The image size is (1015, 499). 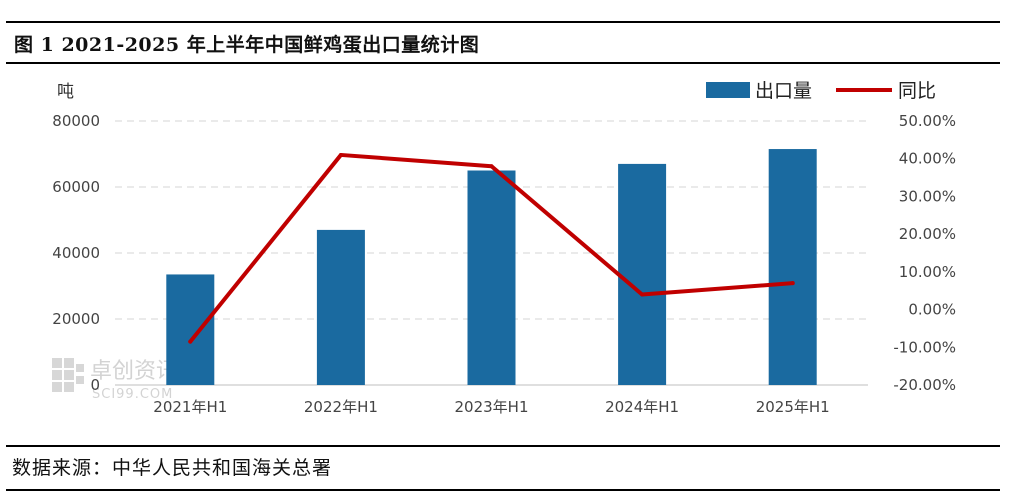 I want to click on legend: 出口量 同比, so click(x=821, y=91).